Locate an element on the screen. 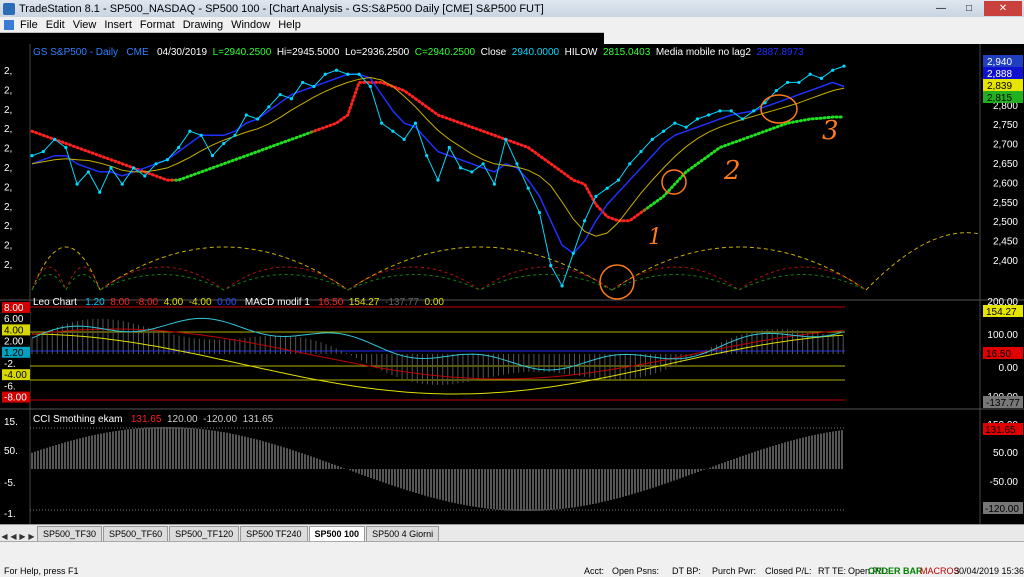  leo-left-label: -8.00 is located at coordinates (15, 398).